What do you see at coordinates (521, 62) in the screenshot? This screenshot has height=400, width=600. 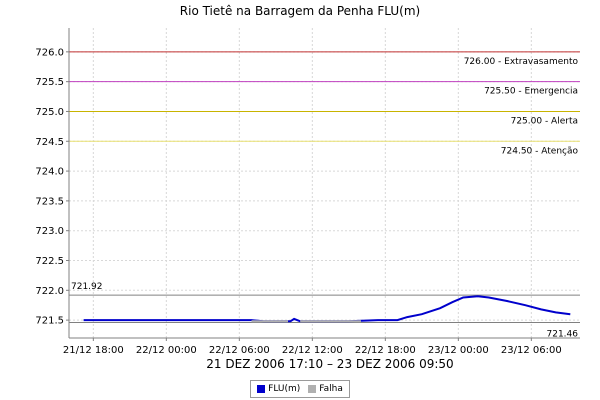 I see `threshold-label: 726.00 - Extravasamento` at bounding box center [521, 62].